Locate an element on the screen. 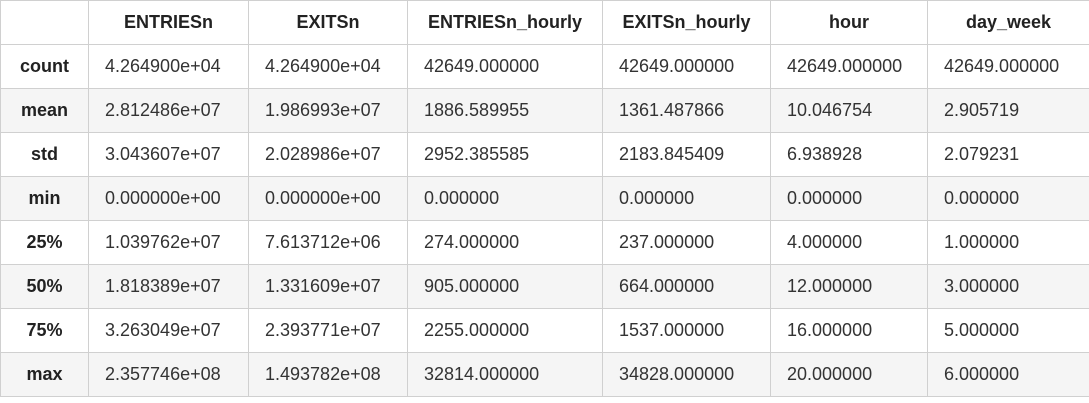 The width and height of the screenshot is (1089, 403). table-cell: 16.000000 is located at coordinates (849, 330).